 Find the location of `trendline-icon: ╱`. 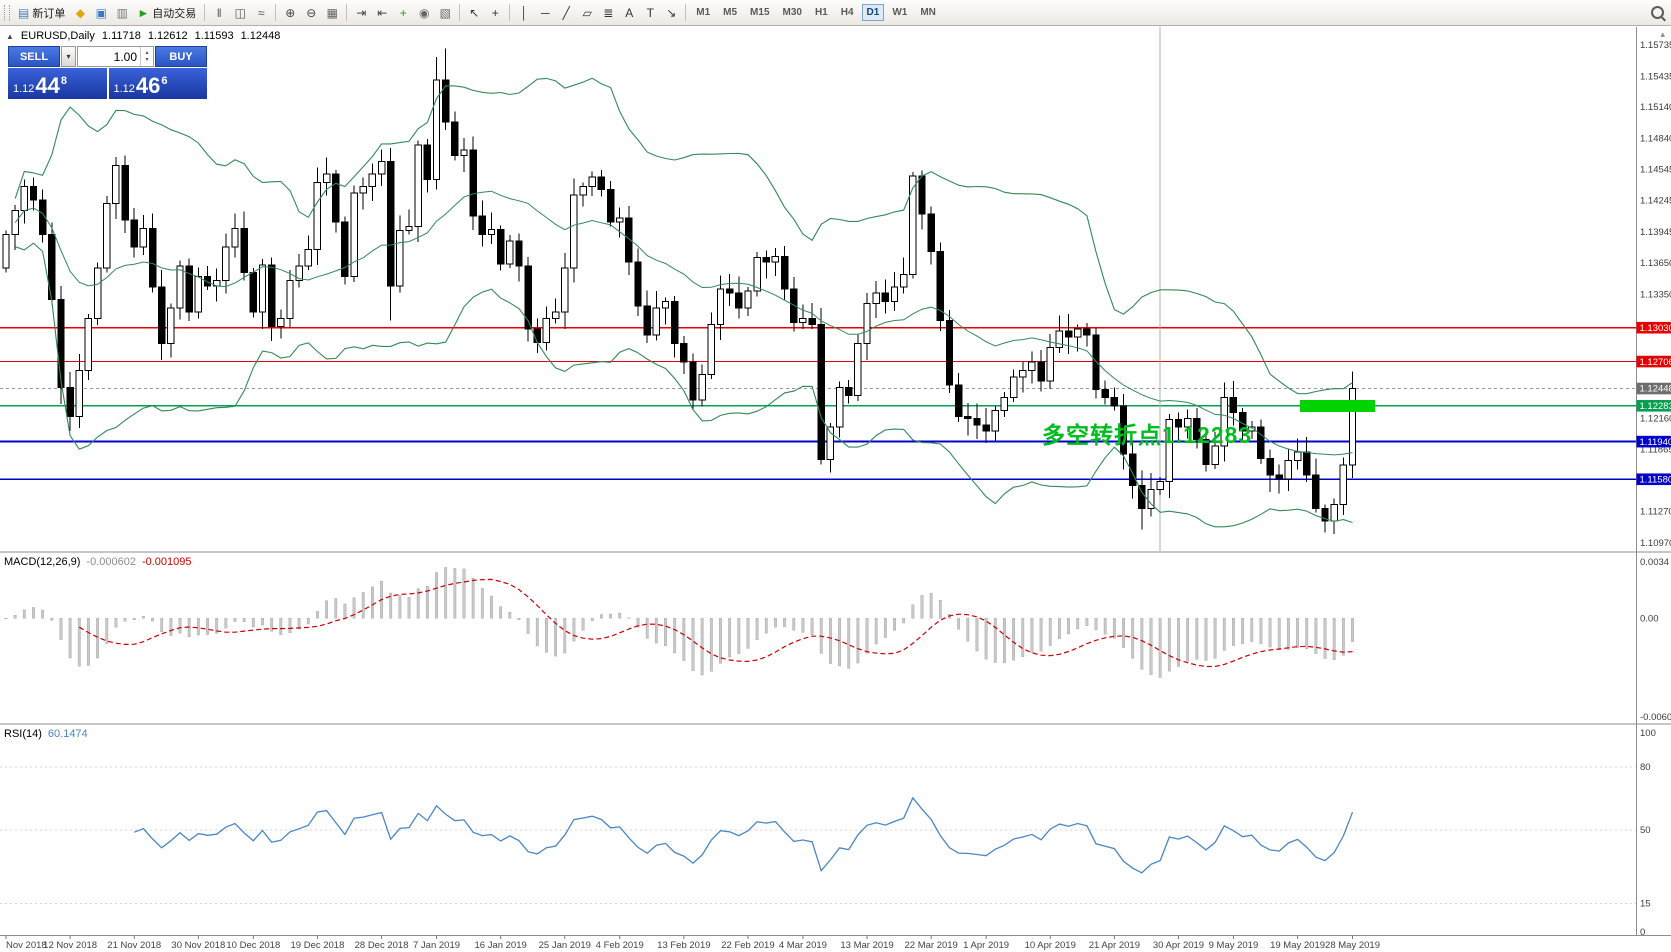

trendline-icon: ╱ is located at coordinates (566, 13).